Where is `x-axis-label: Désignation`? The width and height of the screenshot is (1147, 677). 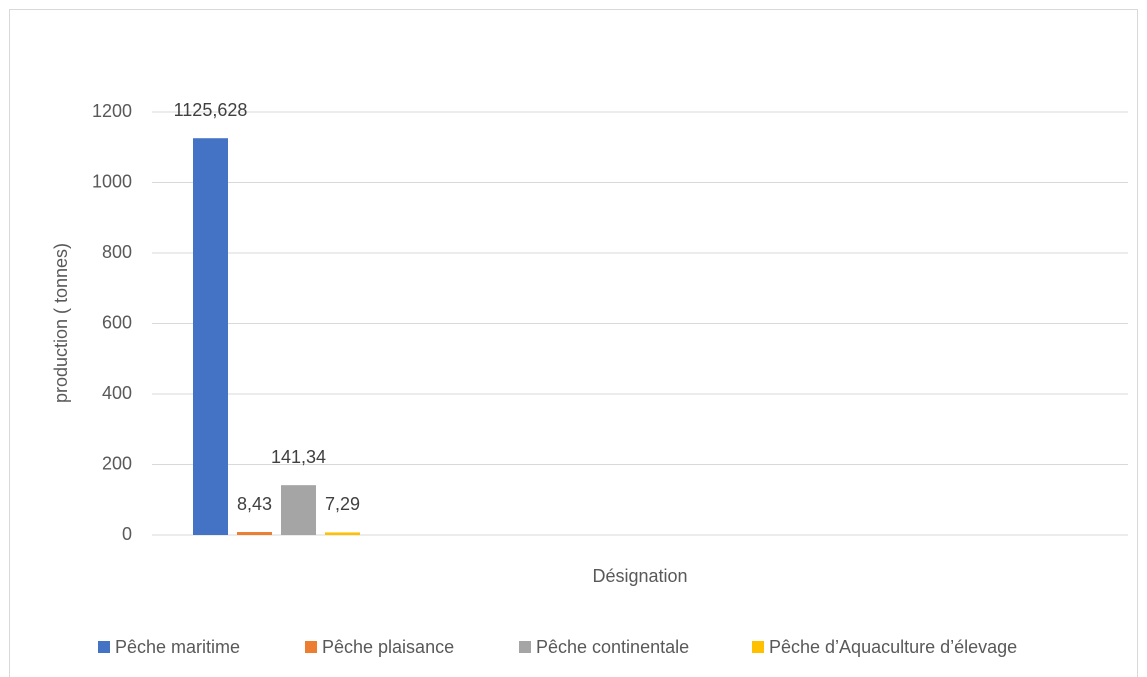
x-axis-label: Désignation is located at coordinates (639, 576).